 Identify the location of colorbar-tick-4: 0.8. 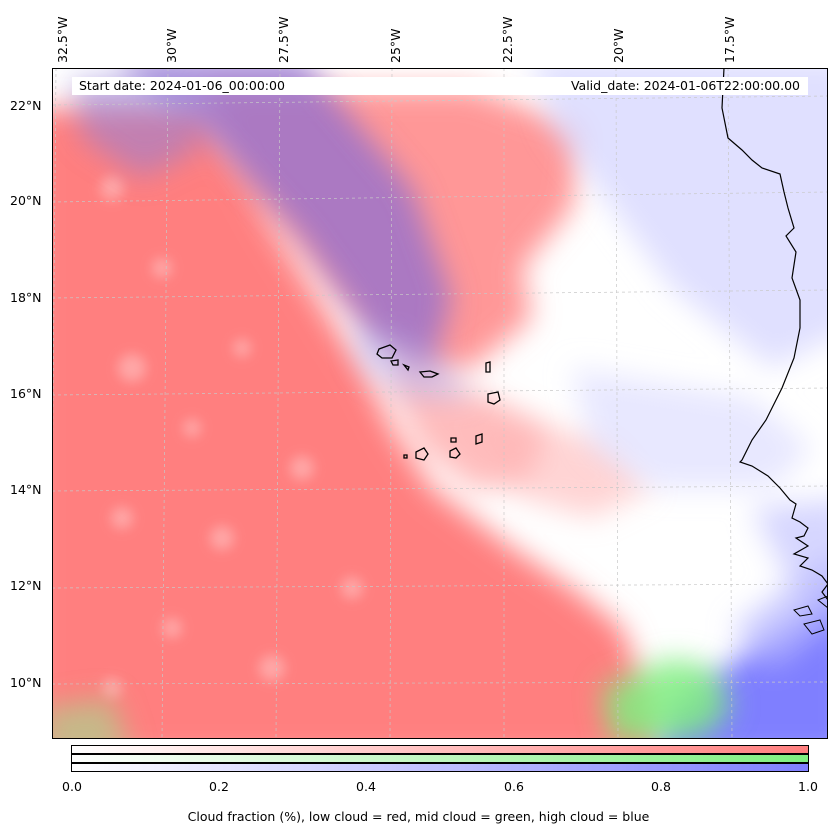
(661, 786).